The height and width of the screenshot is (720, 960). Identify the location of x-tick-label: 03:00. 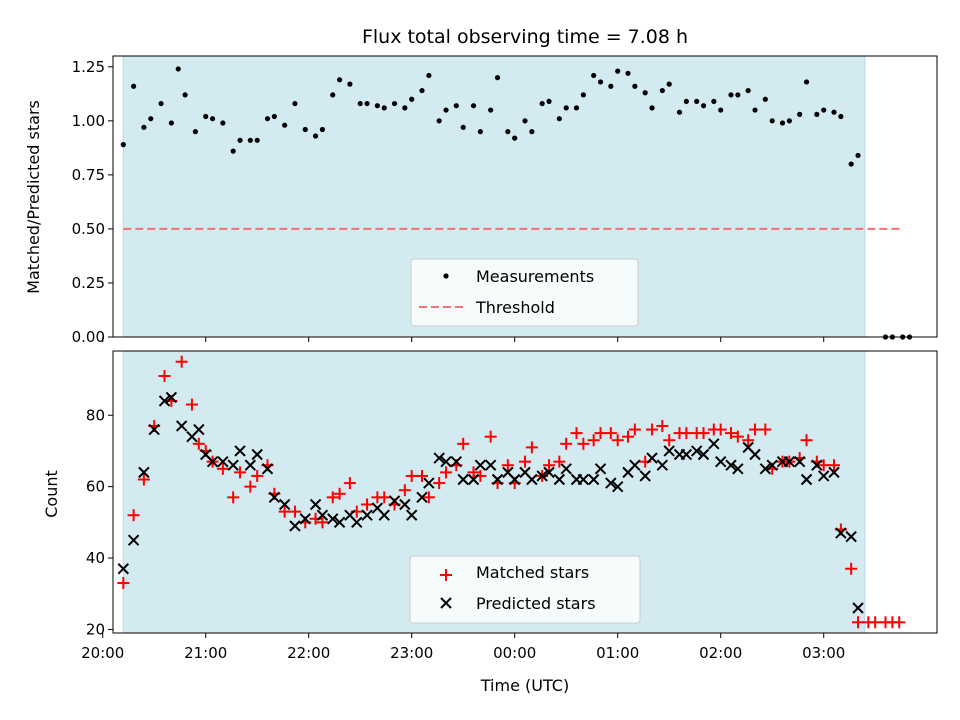
(823, 653).